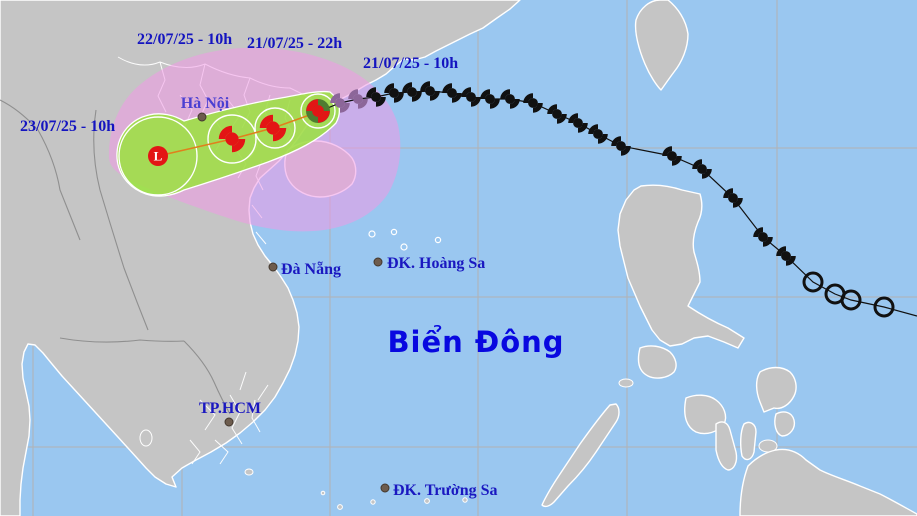 The image size is (917, 516). What do you see at coordinates (657, 362) in the screenshot?
I see `mindoro-island` at bounding box center [657, 362].